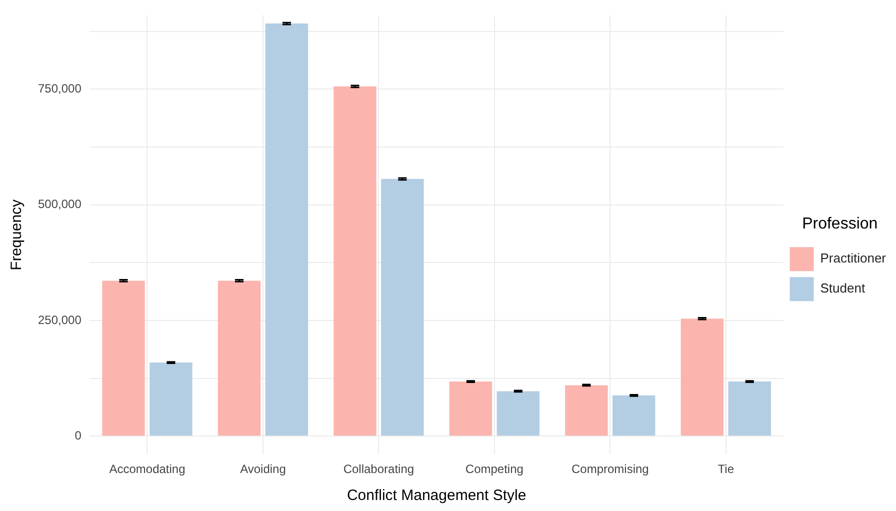 The image size is (896, 511). I want to click on y-tick-label: 250,000, so click(60, 319).